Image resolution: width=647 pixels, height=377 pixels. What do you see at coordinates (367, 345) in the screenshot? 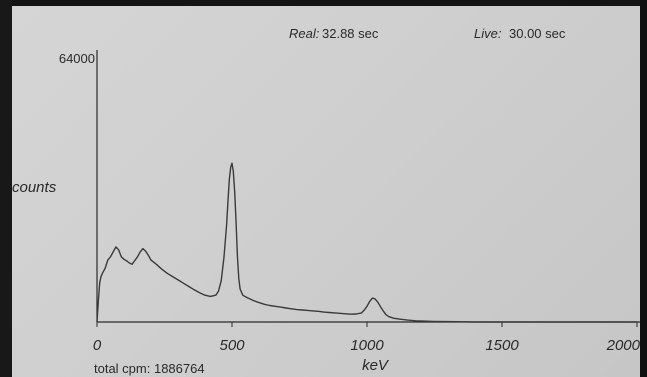
I see `x-tick-label: 1000` at bounding box center [367, 345].